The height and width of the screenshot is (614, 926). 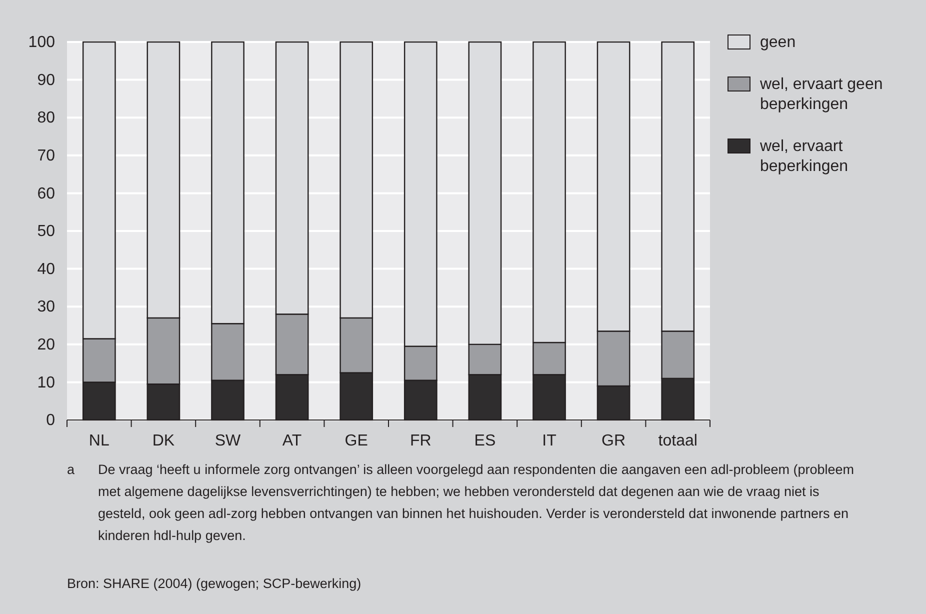 I want to click on y-tick-label: 20, so click(x=46, y=345).